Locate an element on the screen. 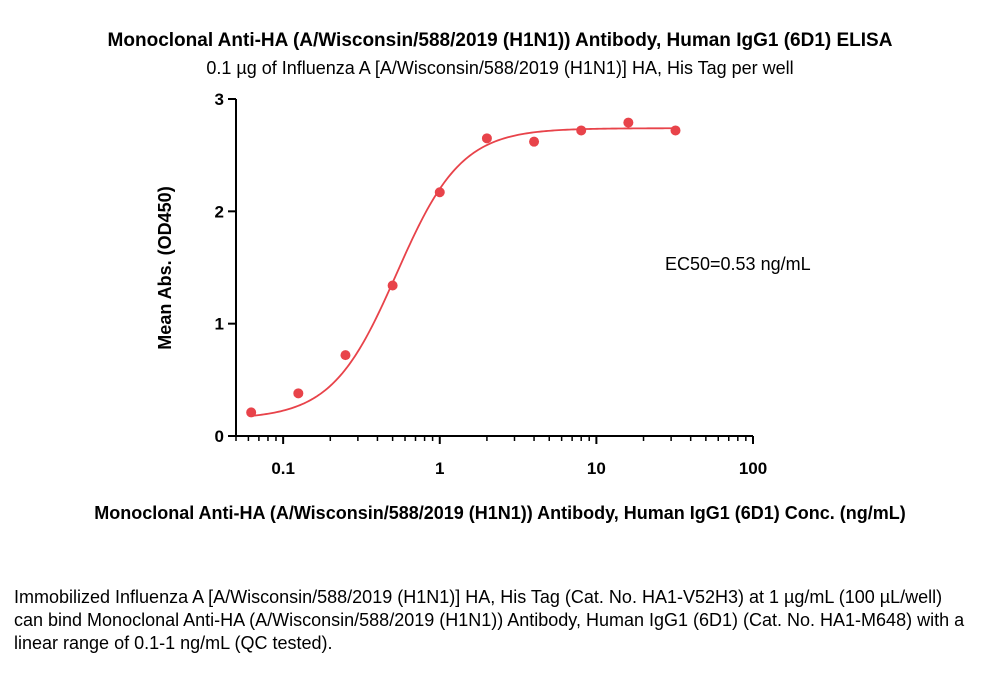 This screenshot has height=695, width=1000. y-axis-label: Mean Abs. (OD450) is located at coordinates (165, 267).